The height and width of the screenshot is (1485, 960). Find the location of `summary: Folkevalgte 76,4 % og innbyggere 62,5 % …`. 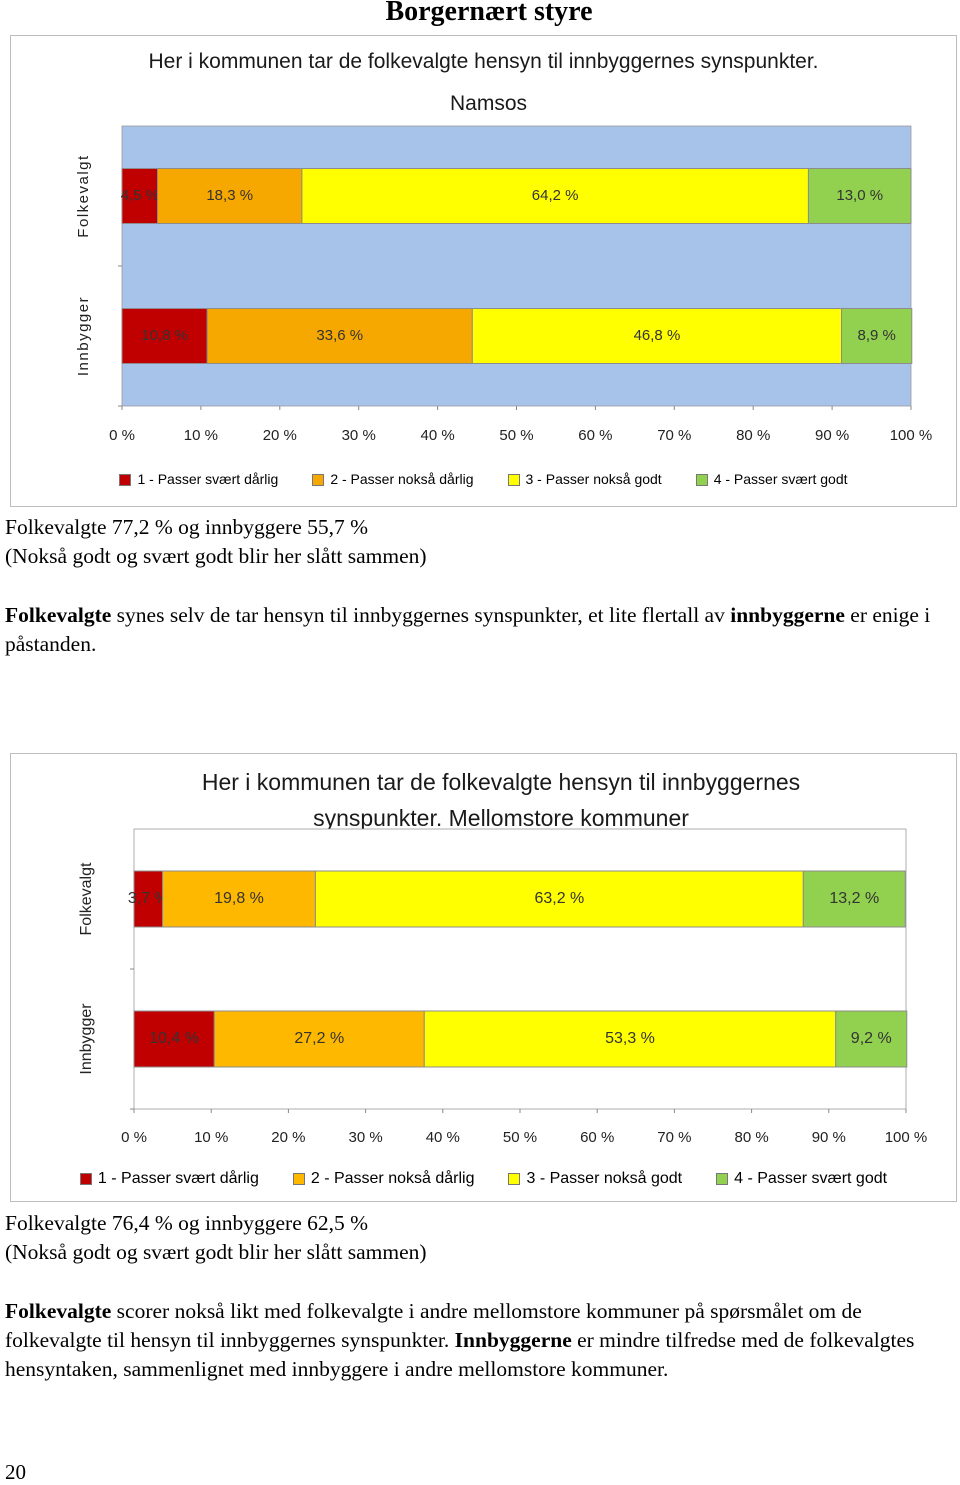

summary: Folkevalgte 76,4 % og innbyggere 62,5 % … is located at coordinates (480, 1238).